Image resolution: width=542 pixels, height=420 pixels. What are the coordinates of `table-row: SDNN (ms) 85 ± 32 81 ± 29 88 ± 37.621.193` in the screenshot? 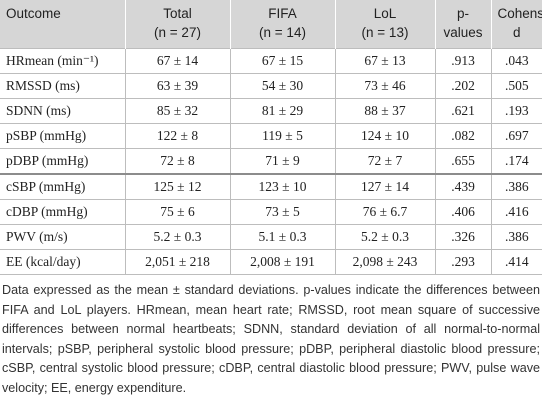 It's located at (271, 111).